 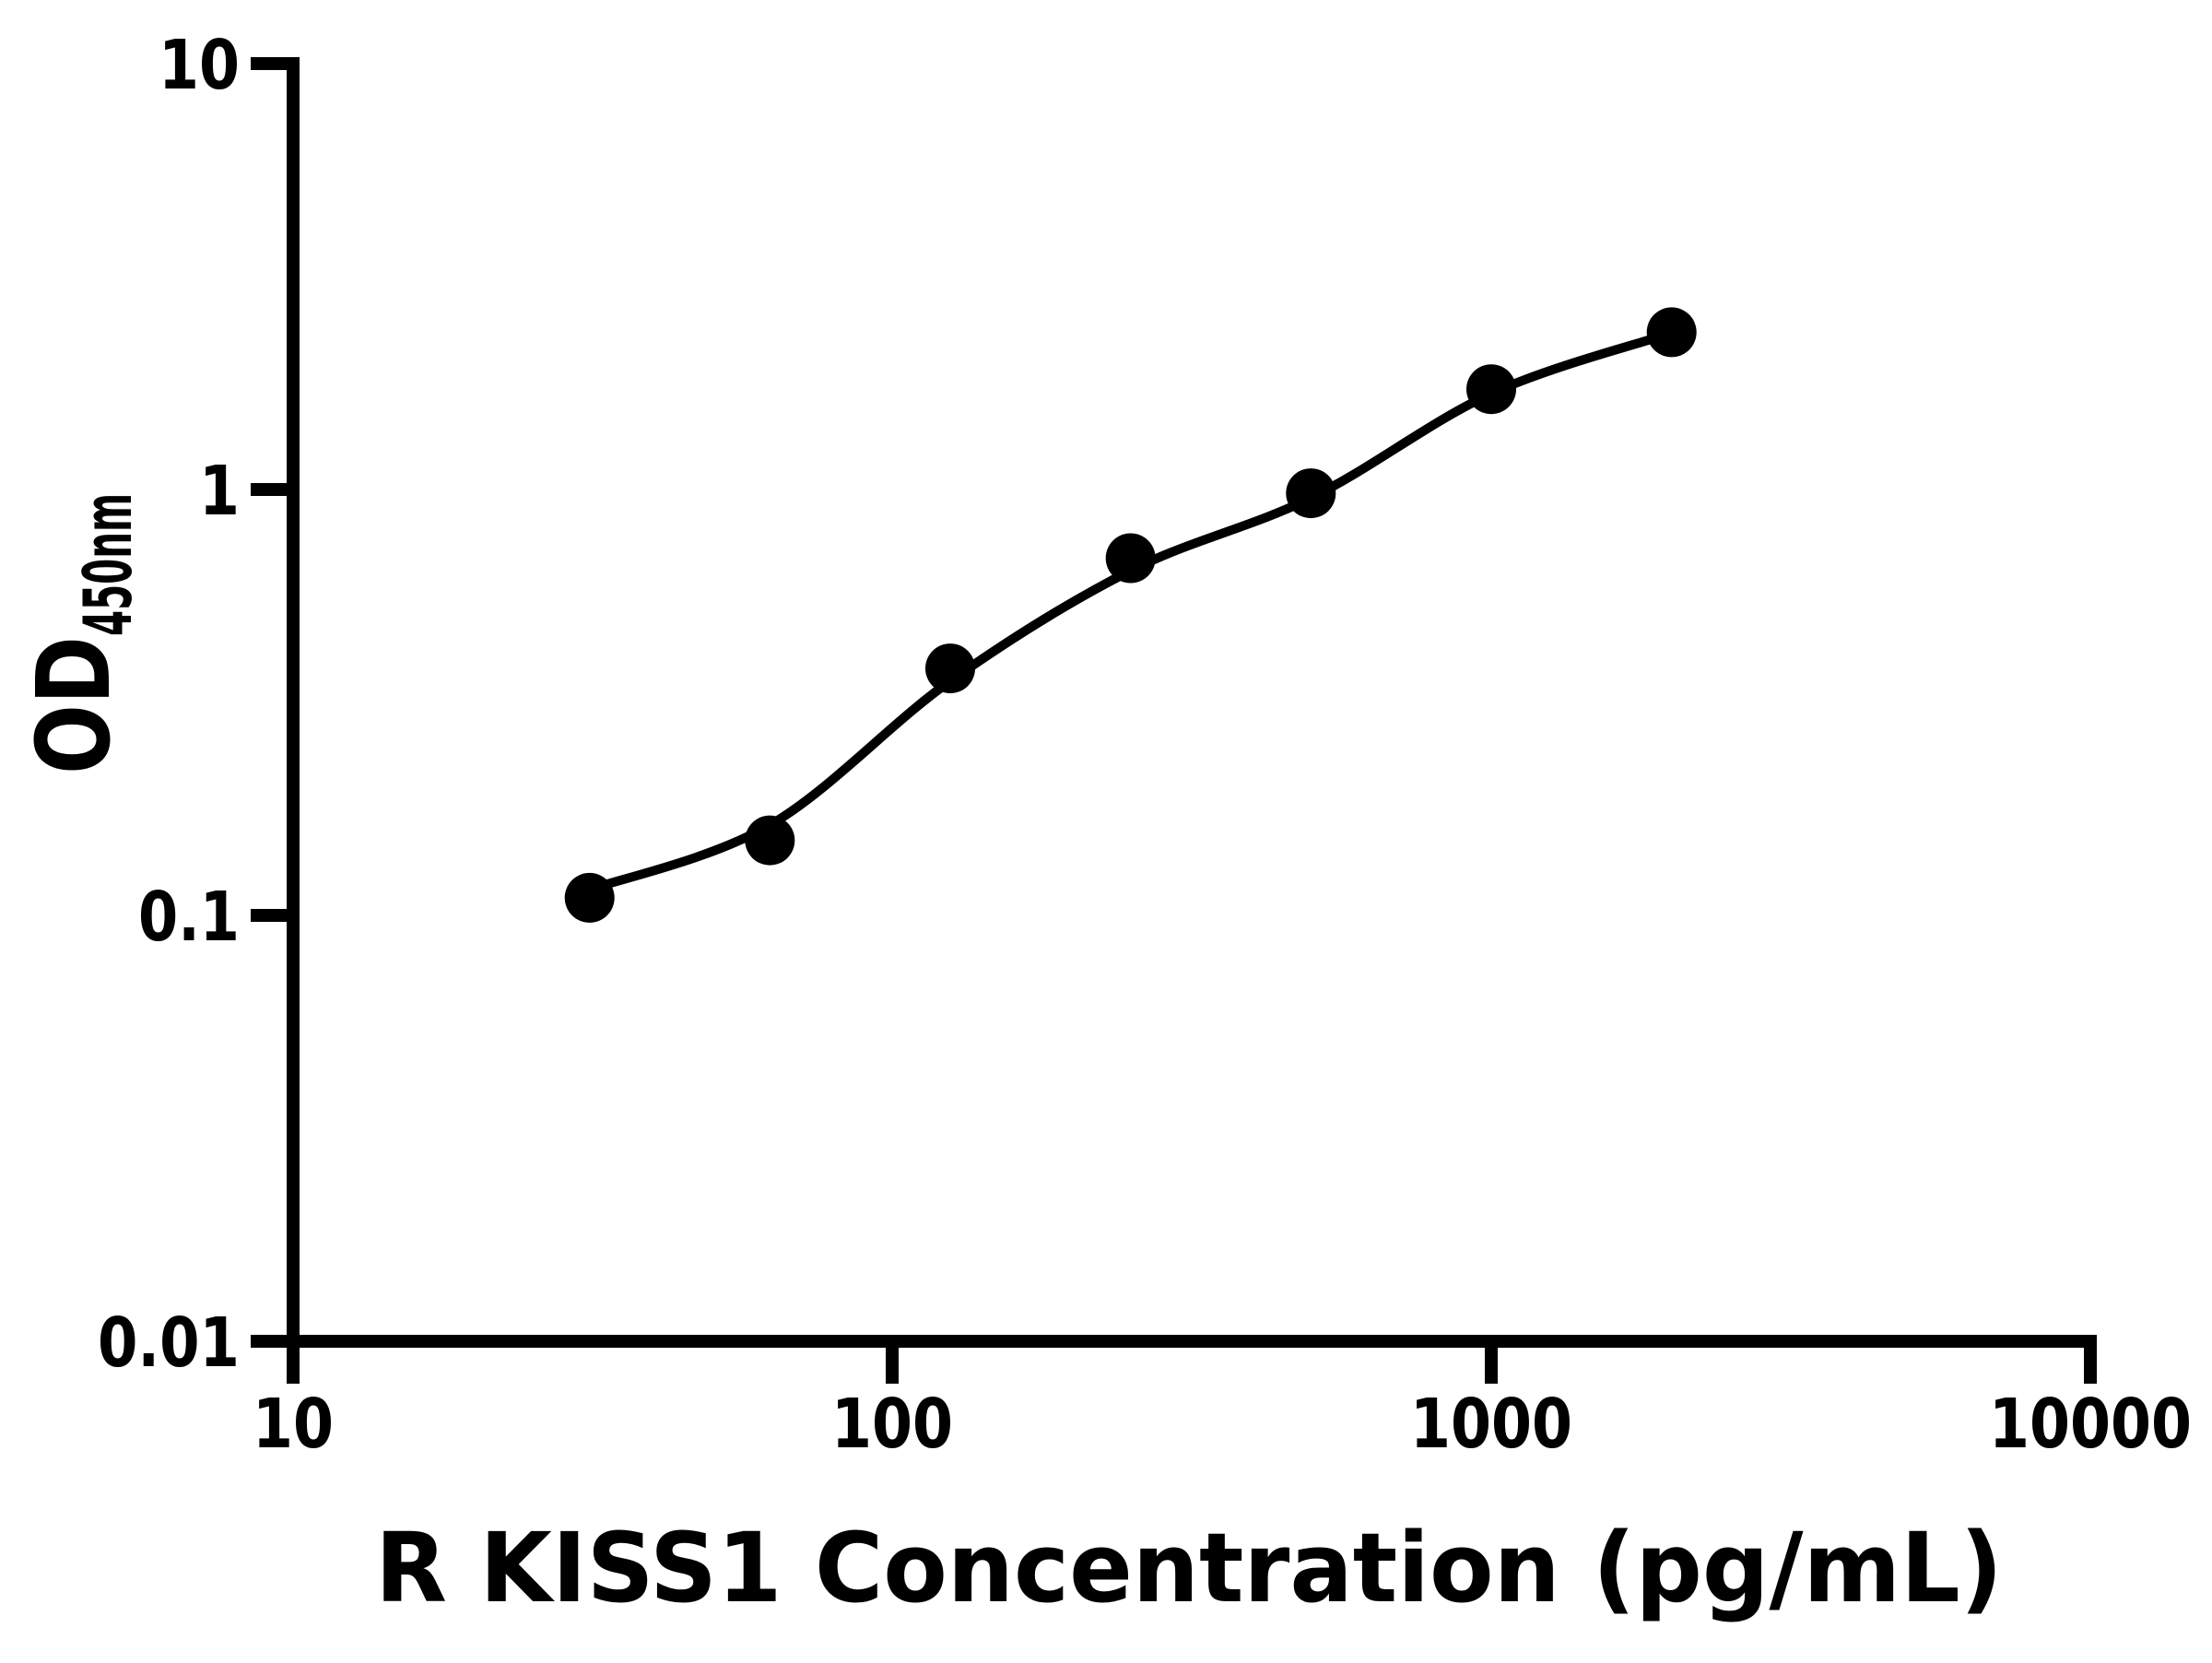 What do you see at coordinates (293, 1424) in the screenshot?
I see `x-tick-label-10: 10` at bounding box center [293, 1424].